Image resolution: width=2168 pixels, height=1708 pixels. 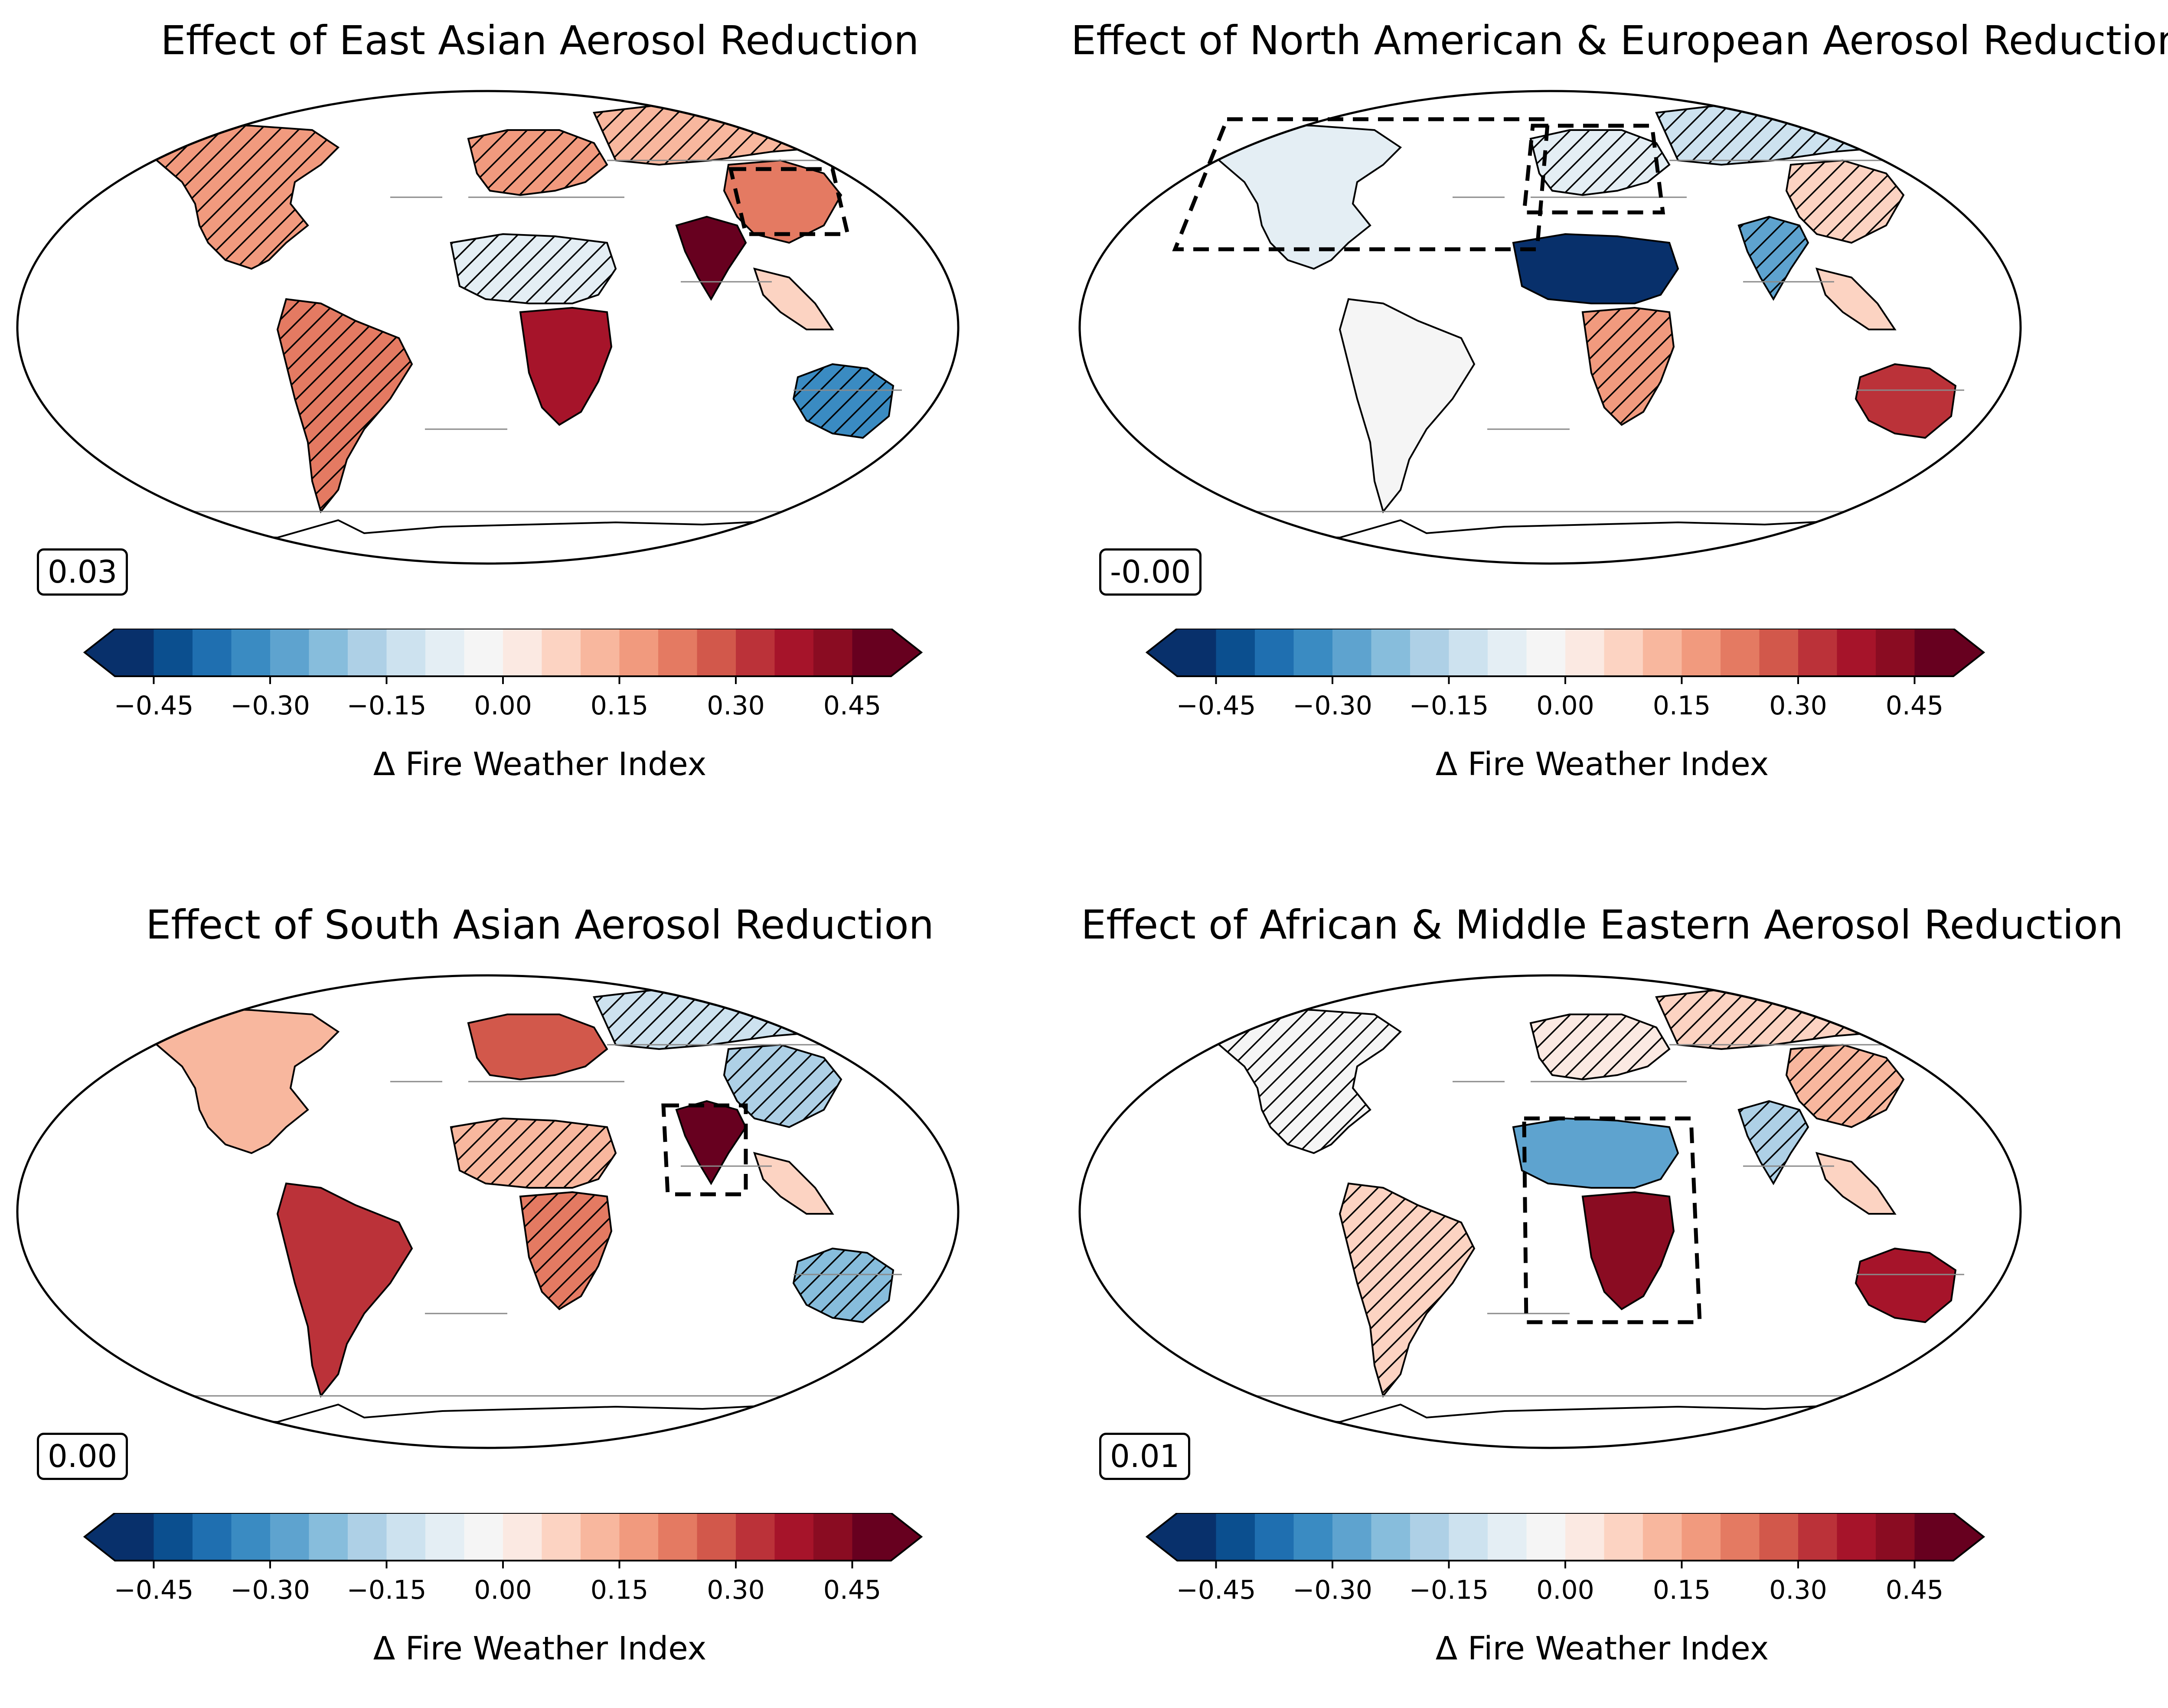 What do you see at coordinates (1628, 367) in the screenshot?
I see `hatch-south-africa` at bounding box center [1628, 367].